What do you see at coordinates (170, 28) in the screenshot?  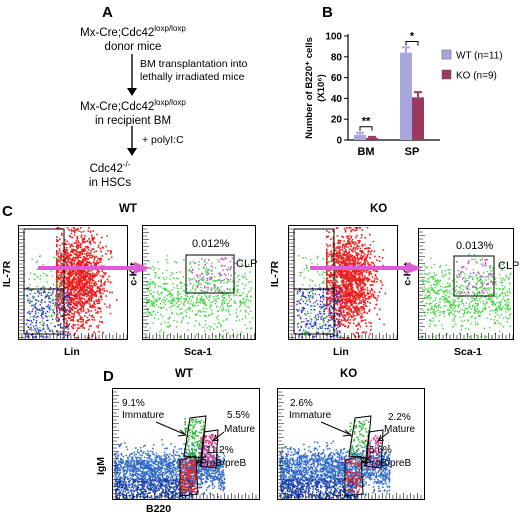 I see `donor-sup: loxp/loxp` at bounding box center [170, 28].